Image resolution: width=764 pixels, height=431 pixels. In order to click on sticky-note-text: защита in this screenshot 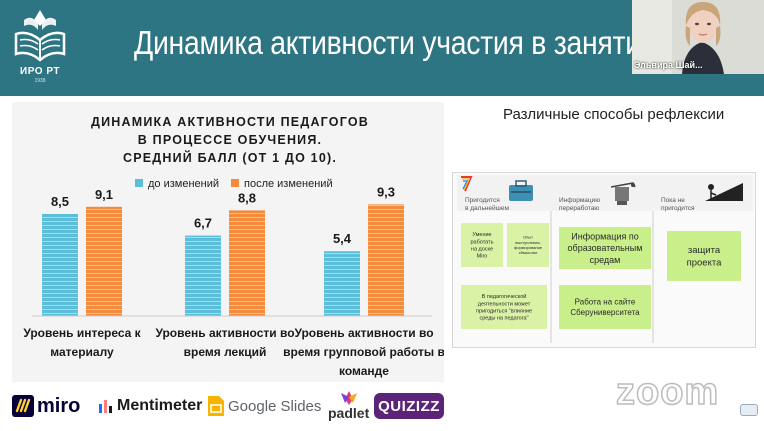, I will do `click(704, 250)`.